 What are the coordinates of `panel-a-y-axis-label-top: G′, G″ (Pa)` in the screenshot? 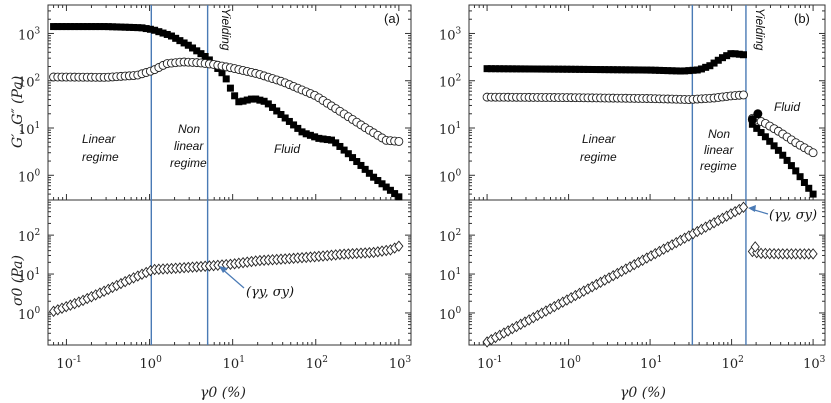 It's located at (18, 112).